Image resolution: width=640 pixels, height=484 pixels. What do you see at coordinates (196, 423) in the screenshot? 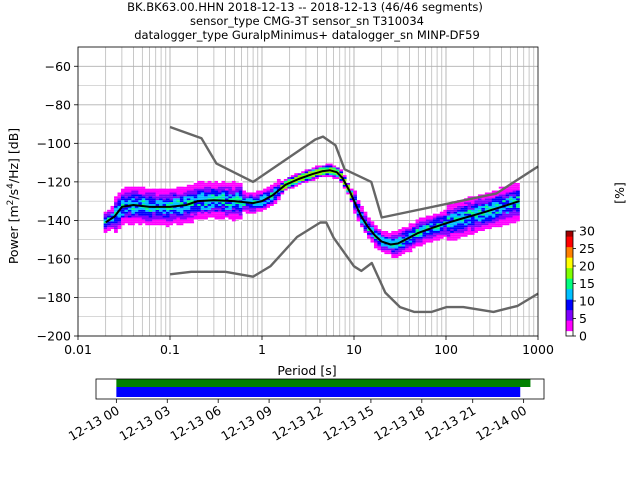
I see `coverage-tick-label: 12-13 06` at bounding box center [196, 423].